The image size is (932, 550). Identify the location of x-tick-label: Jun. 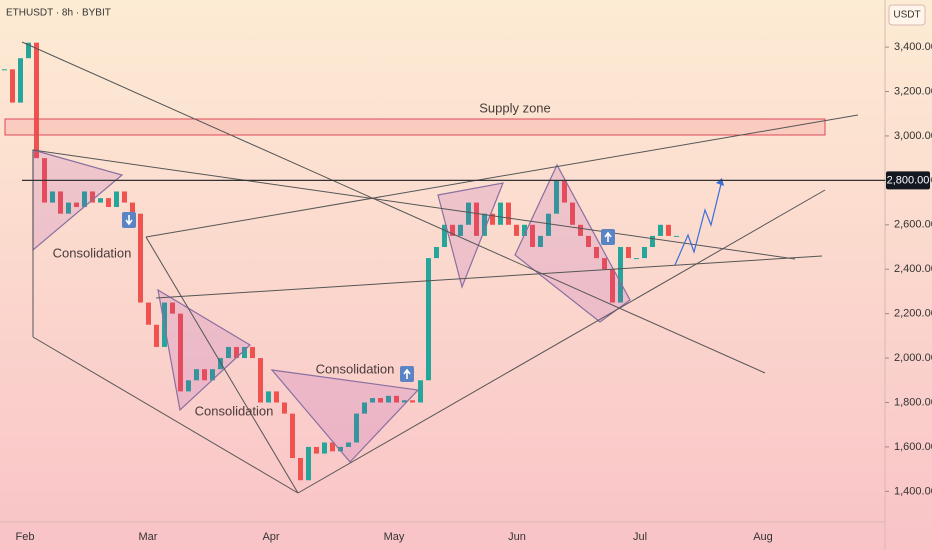
(517, 537).